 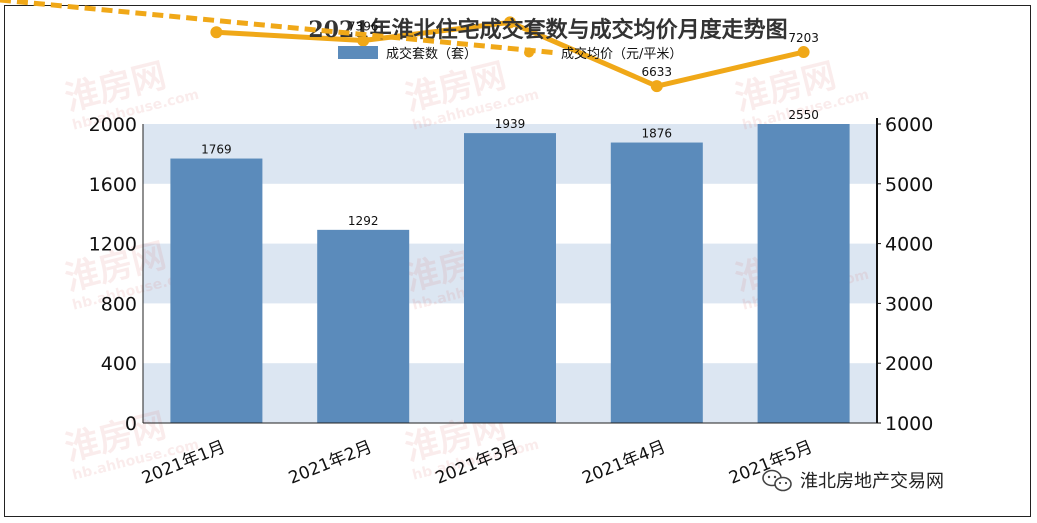 What do you see at coordinates (529, 52) in the screenshot?
I see `legend-line-marker` at bounding box center [529, 52].